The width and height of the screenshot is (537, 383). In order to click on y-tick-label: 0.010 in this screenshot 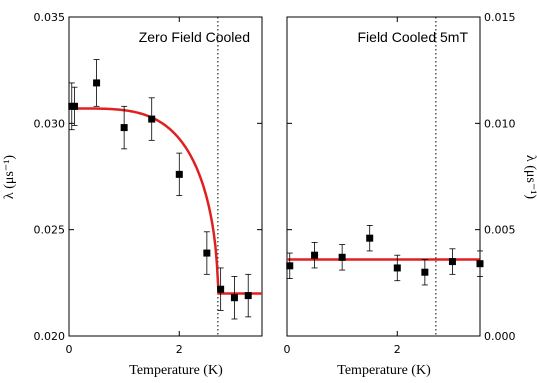, I will do `click(500, 123)`.